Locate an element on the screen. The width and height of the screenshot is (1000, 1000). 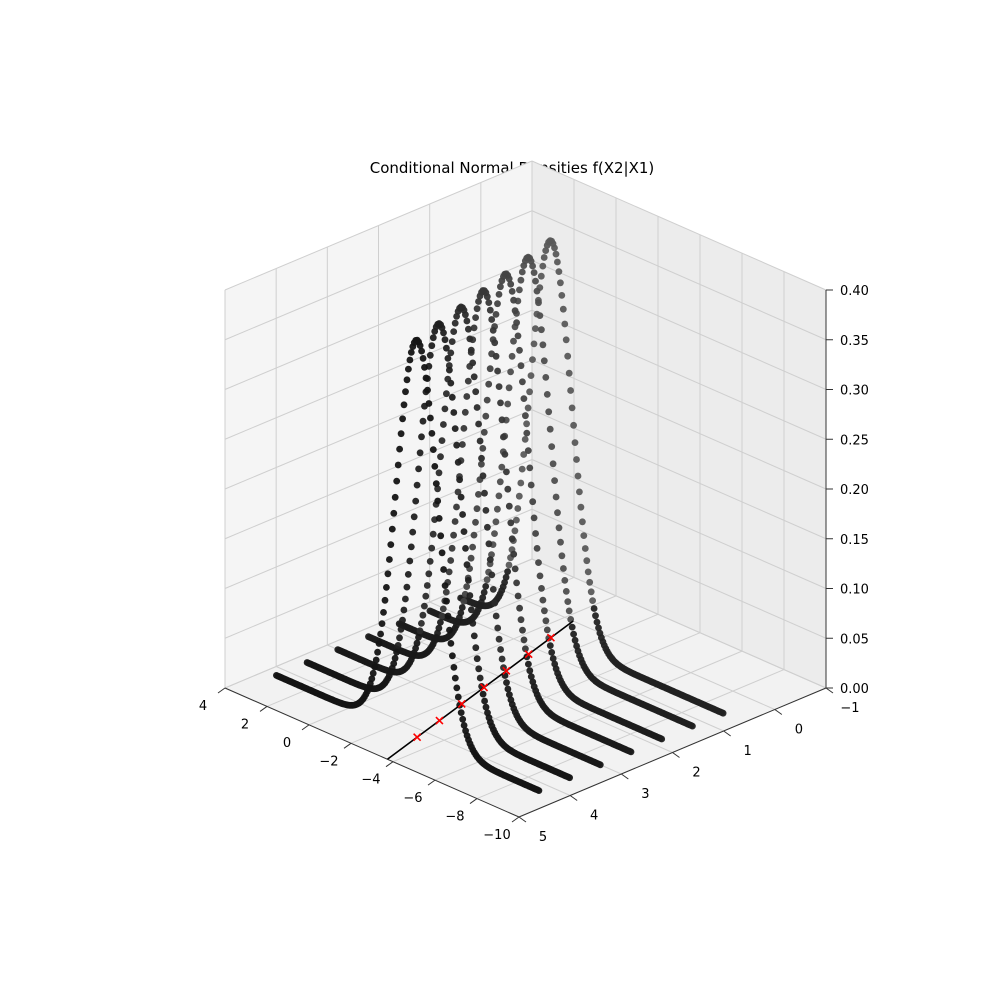
y-tick-label: 5 is located at coordinates (543, 837).